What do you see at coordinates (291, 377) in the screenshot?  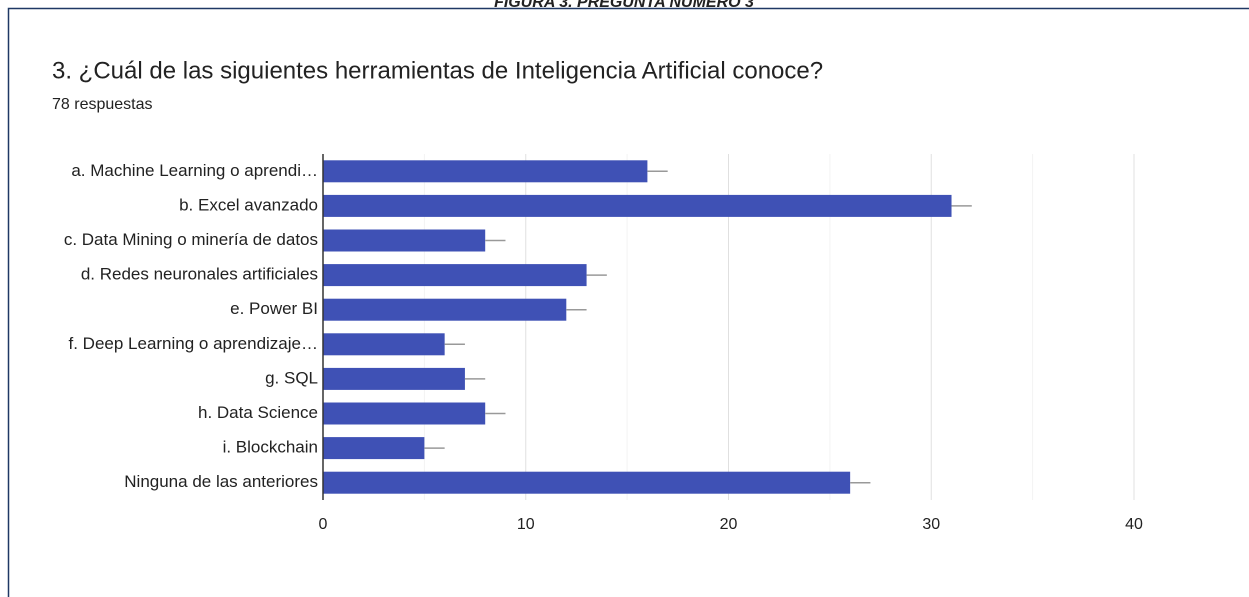 I see `y-tick-label: g. SQL` at bounding box center [291, 377].